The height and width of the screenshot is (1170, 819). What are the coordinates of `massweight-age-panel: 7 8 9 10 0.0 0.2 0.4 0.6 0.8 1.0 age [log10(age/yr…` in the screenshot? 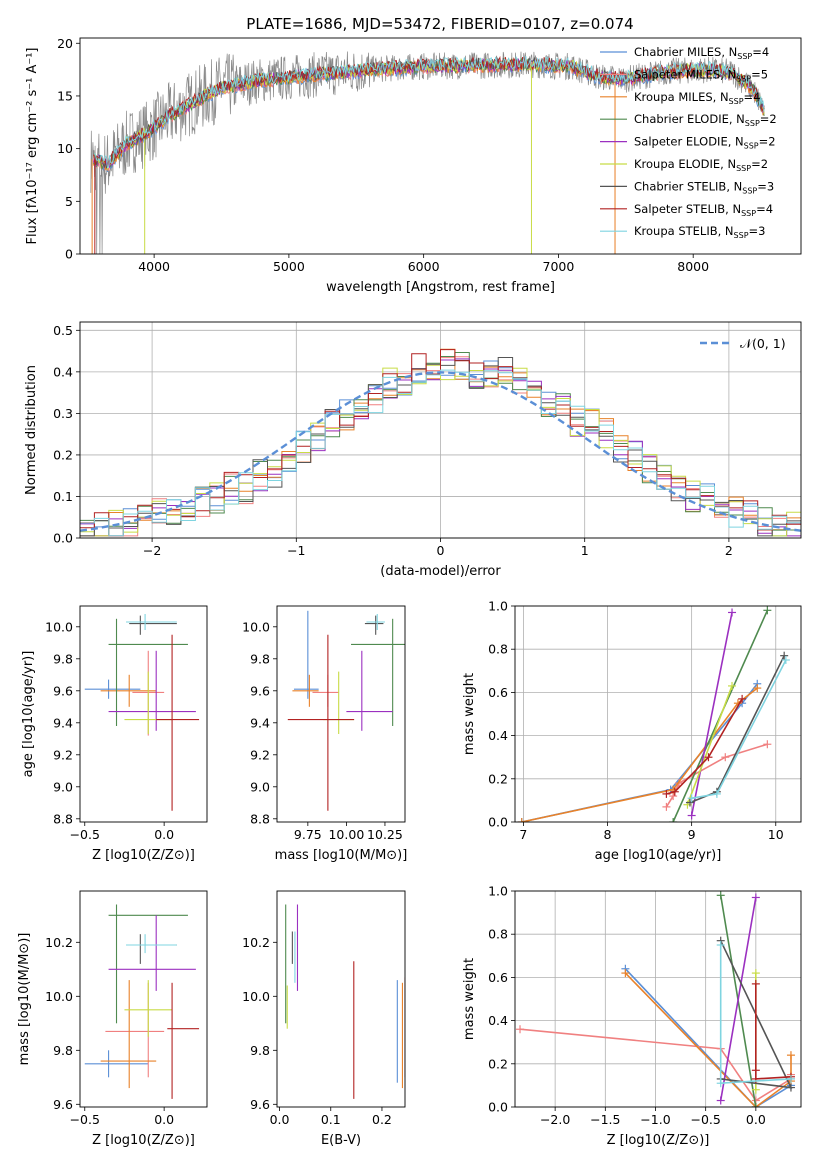 It's located at (632, 731).